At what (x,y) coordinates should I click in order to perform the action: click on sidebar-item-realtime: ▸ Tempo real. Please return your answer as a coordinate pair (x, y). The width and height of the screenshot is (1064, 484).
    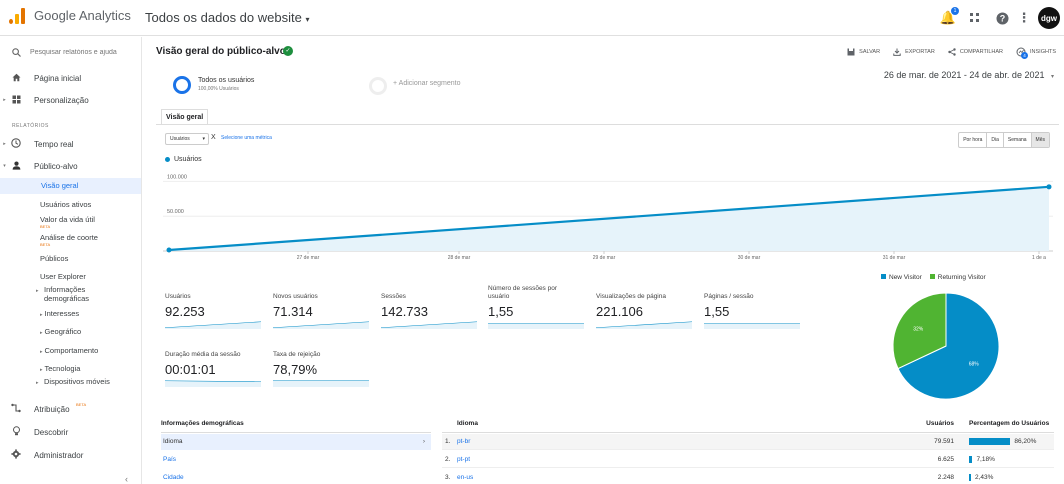
    Looking at the image, I should click on (71, 144).